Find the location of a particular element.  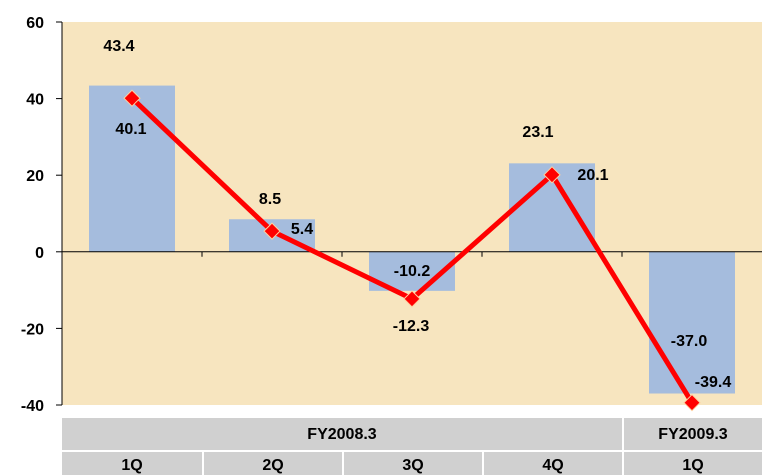

line-value-label-1: 40.1 is located at coordinates (130, 129).